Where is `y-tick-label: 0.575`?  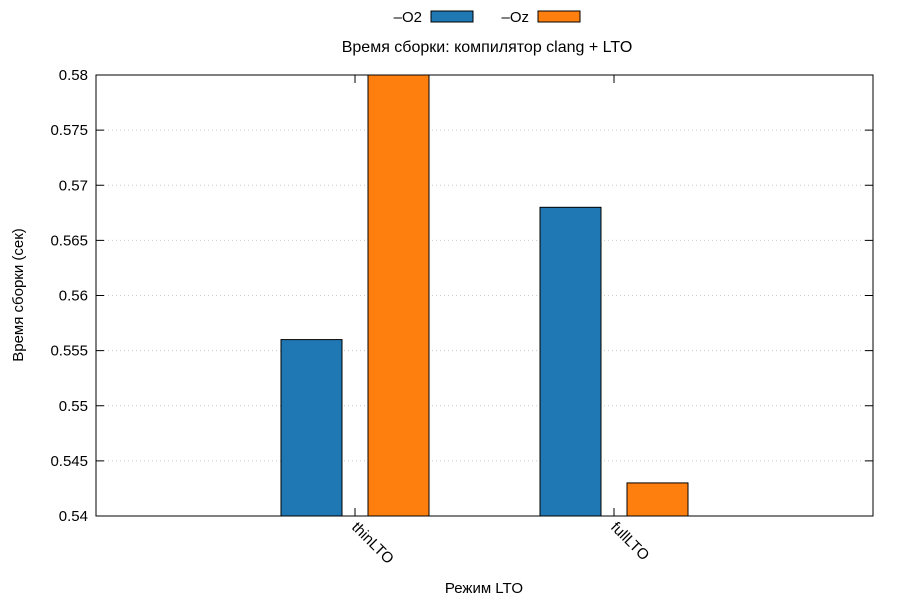 y-tick-label: 0.575 is located at coordinates (69, 130).